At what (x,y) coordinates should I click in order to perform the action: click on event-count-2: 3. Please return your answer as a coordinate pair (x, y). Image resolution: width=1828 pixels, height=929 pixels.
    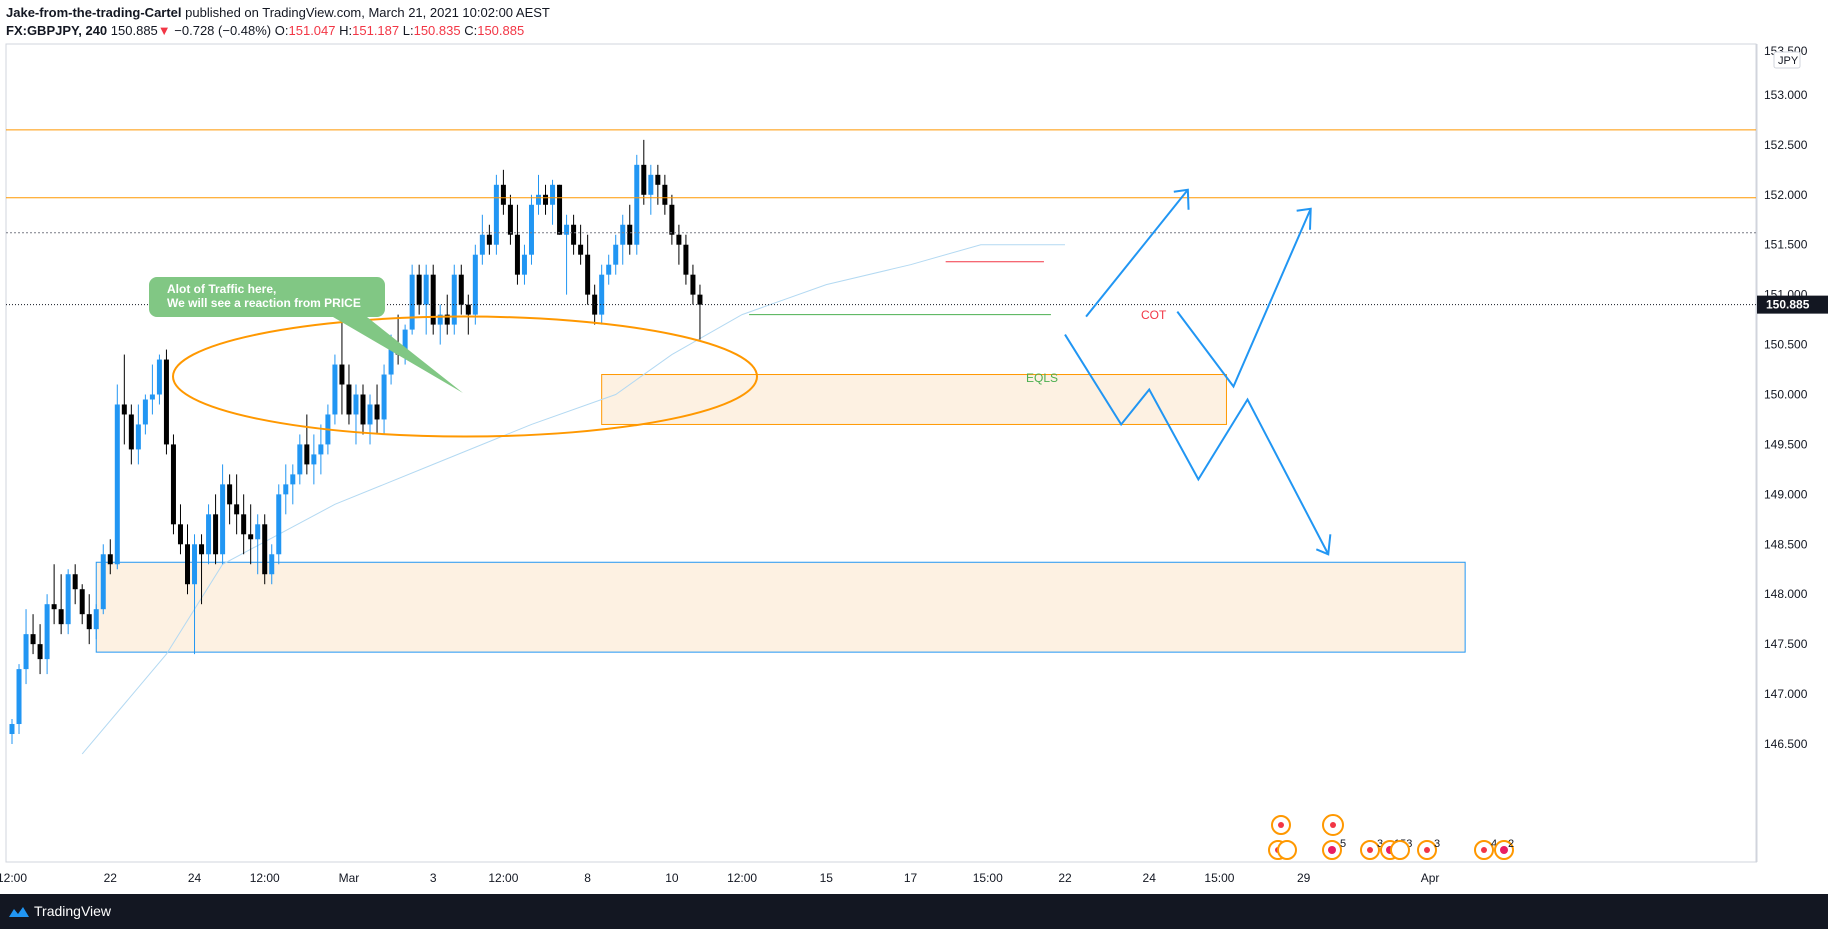
    Looking at the image, I should click on (1380, 844).